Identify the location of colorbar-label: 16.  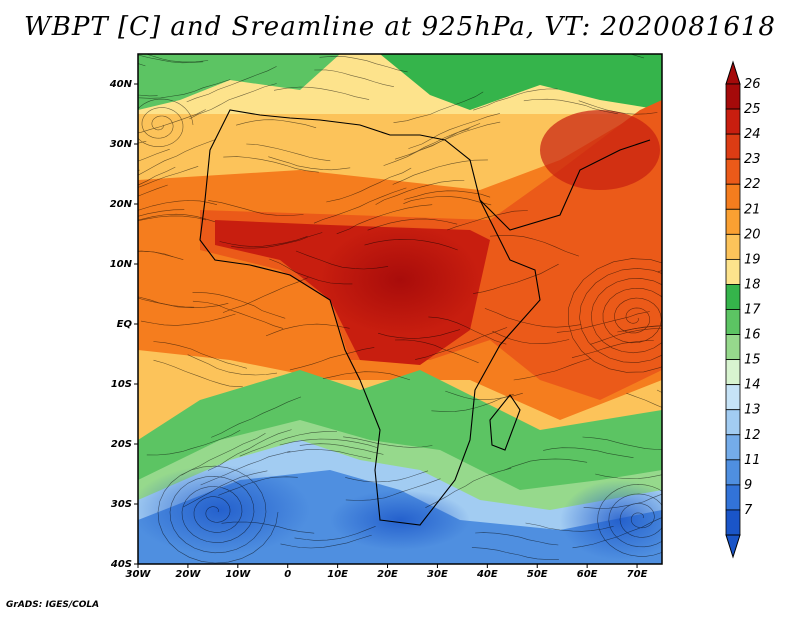
(752, 335).